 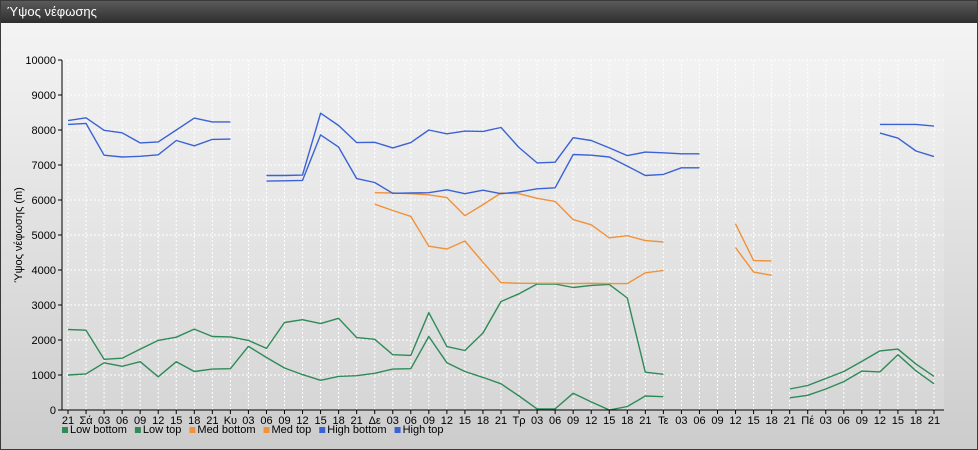 I want to click on y-tick-label: 6000, so click(x=44, y=201).